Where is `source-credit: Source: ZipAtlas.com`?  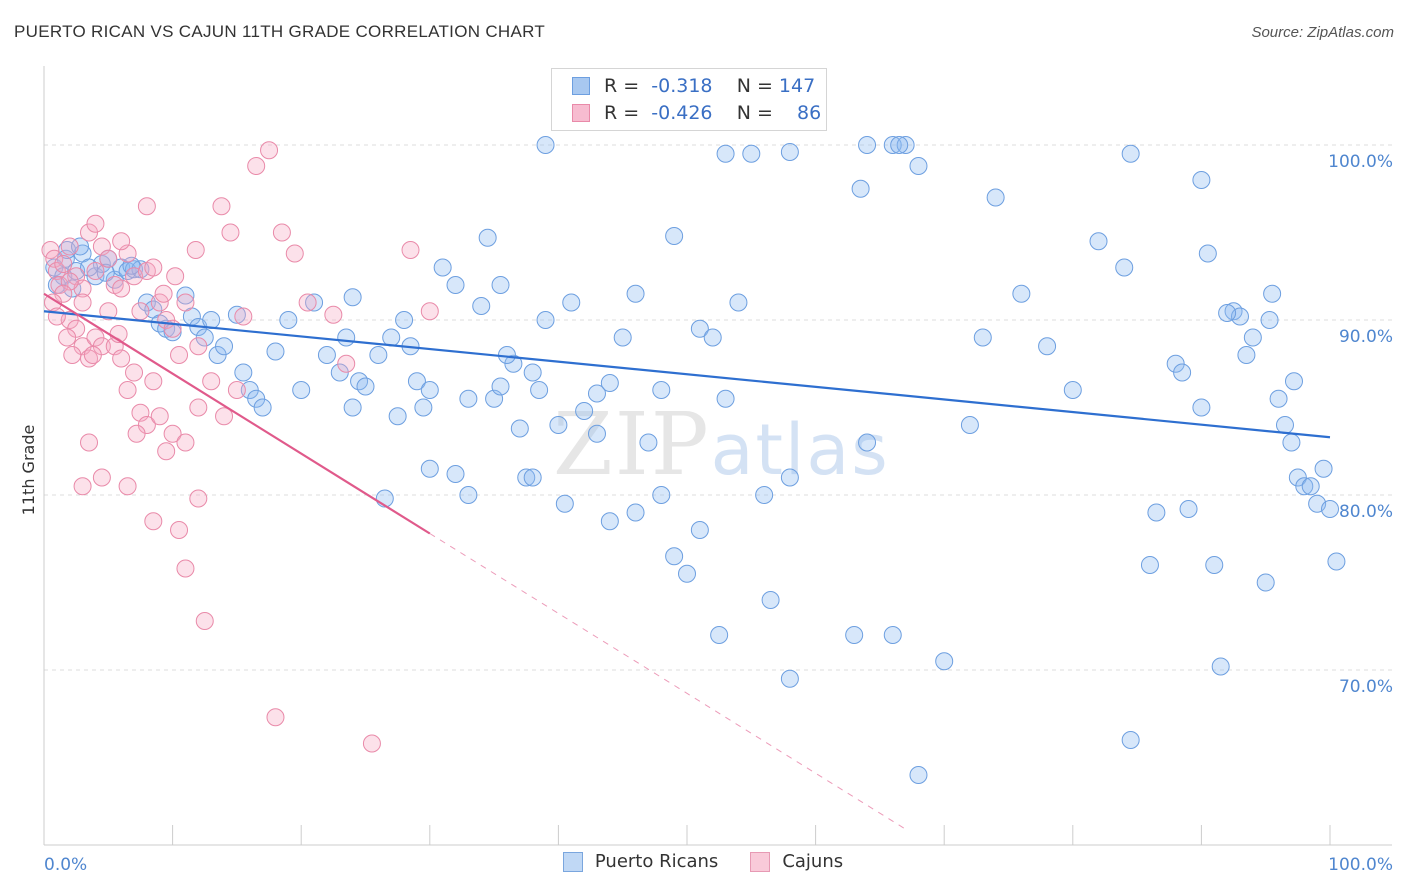
source-credit: Source: ZipAtlas.com is located at coordinates (1322, 32).